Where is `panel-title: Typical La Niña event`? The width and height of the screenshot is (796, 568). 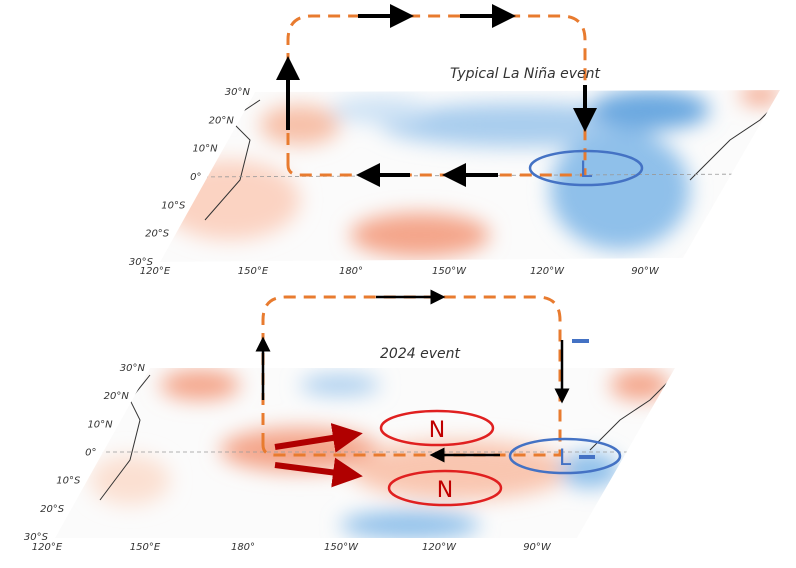
panel-title: Typical La Niña event is located at coordinates (525, 74).